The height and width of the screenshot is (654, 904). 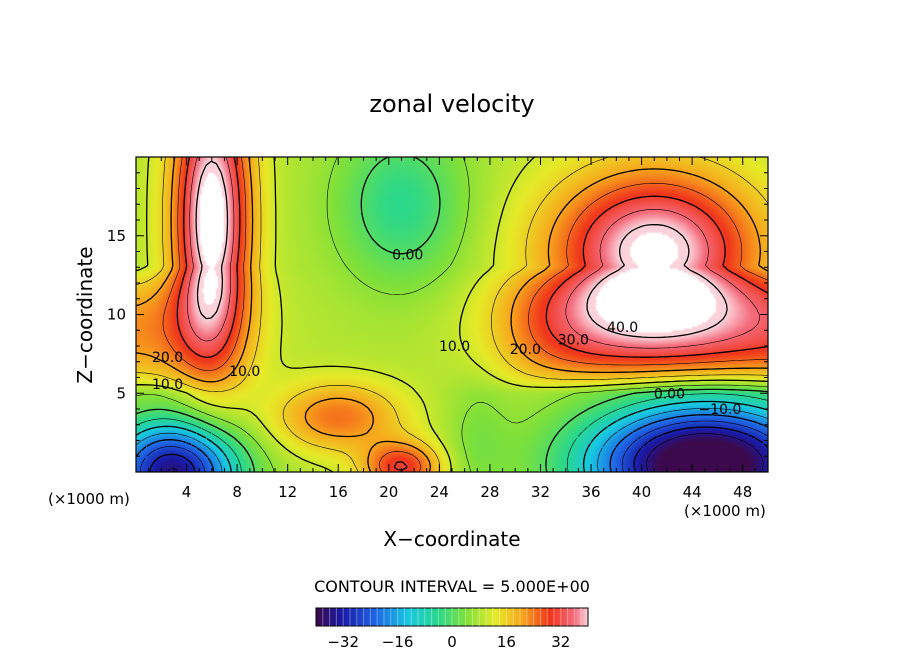 I want to click on x-tick-label: 32, so click(x=540, y=492).